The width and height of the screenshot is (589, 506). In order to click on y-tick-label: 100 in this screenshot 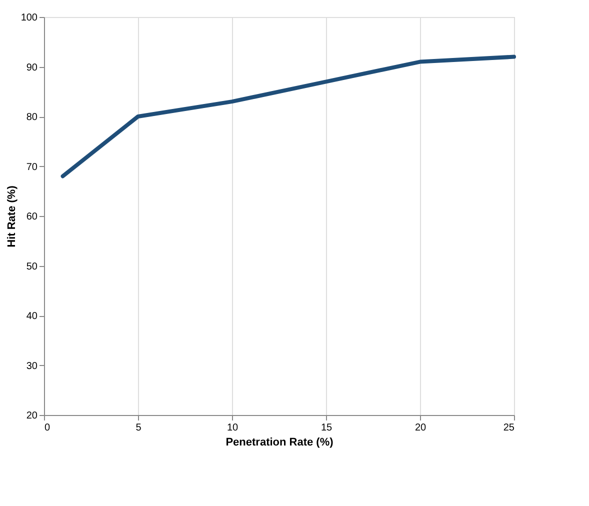, I will do `click(29, 18)`.